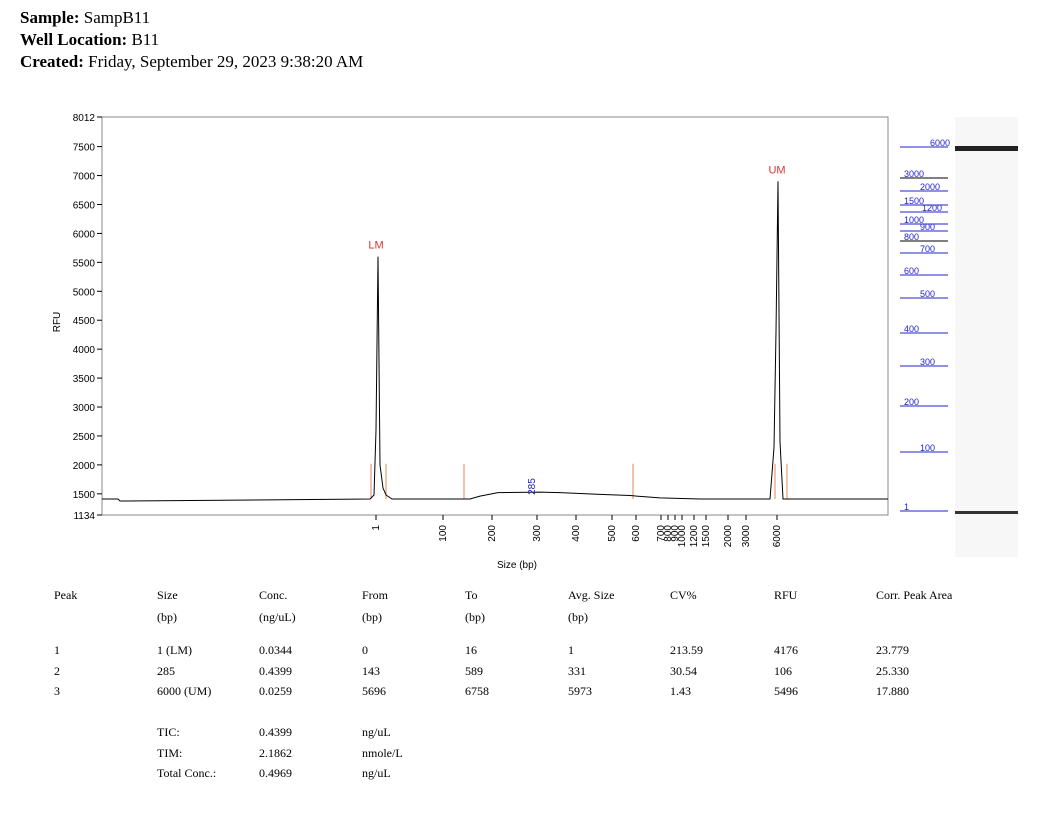  Describe the element at coordinates (612, 533) in the screenshot. I see `x-tick-label: 500` at that location.